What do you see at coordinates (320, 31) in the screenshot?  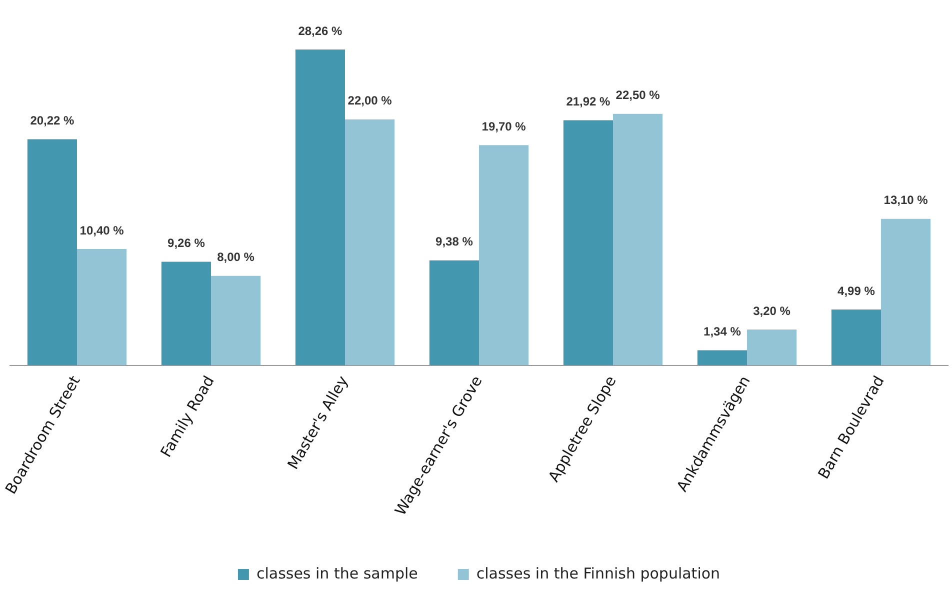 I see `data-label: 28,26 %` at bounding box center [320, 31].